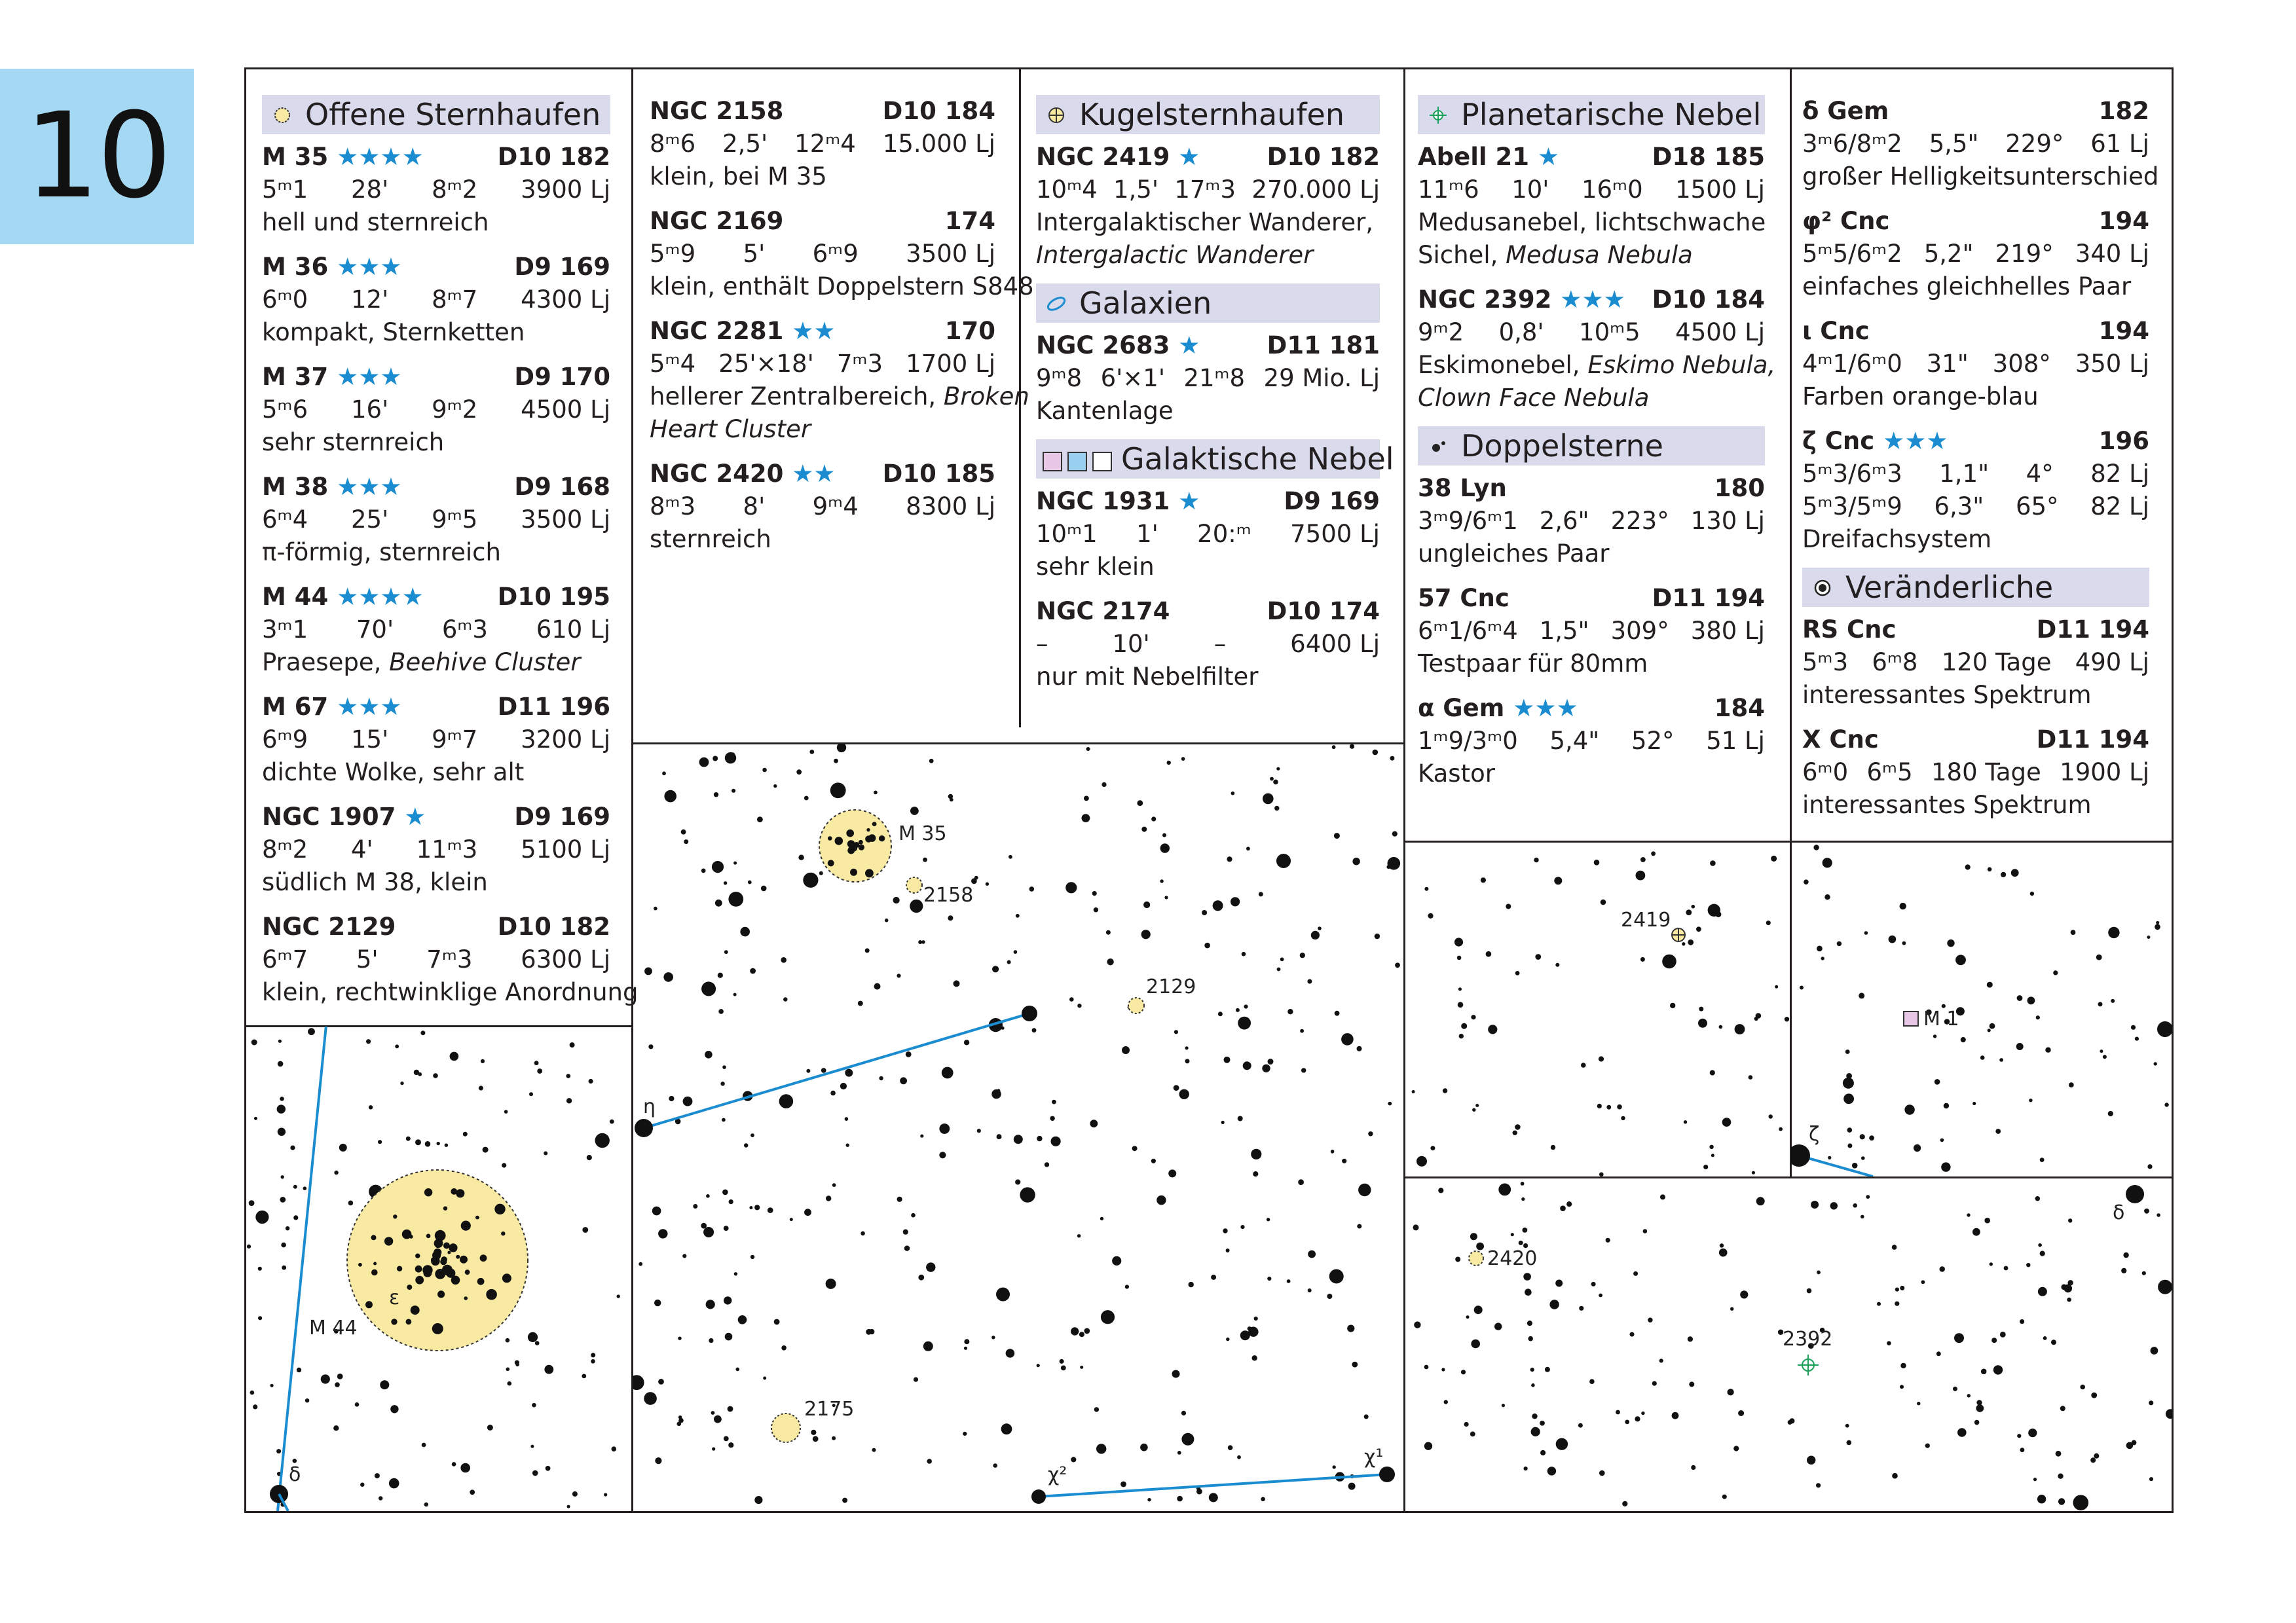 Image resolution: width=2296 pixels, height=1623 pixels. Describe the element at coordinates (1316, 189) in the screenshot. I see `value: 270.000 Lj` at that location.